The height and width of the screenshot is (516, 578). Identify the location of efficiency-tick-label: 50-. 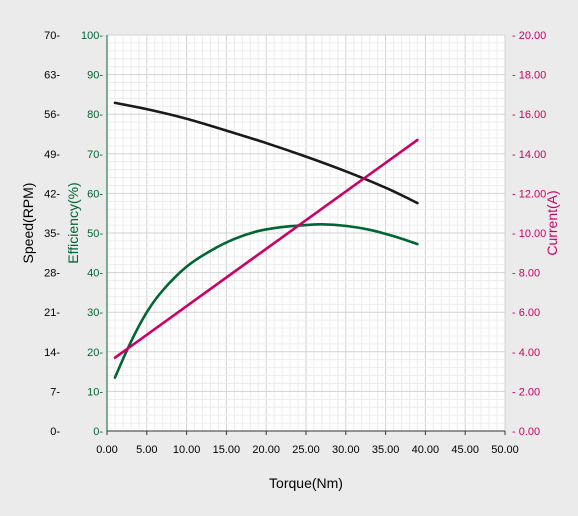
(95, 234).